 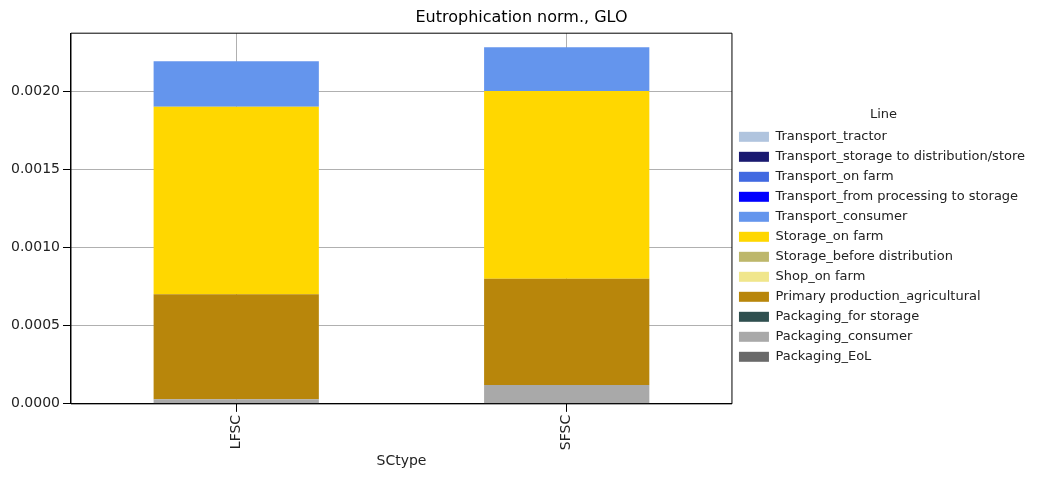 I want to click on legend-label: Storage_before distribution, so click(x=864, y=256).